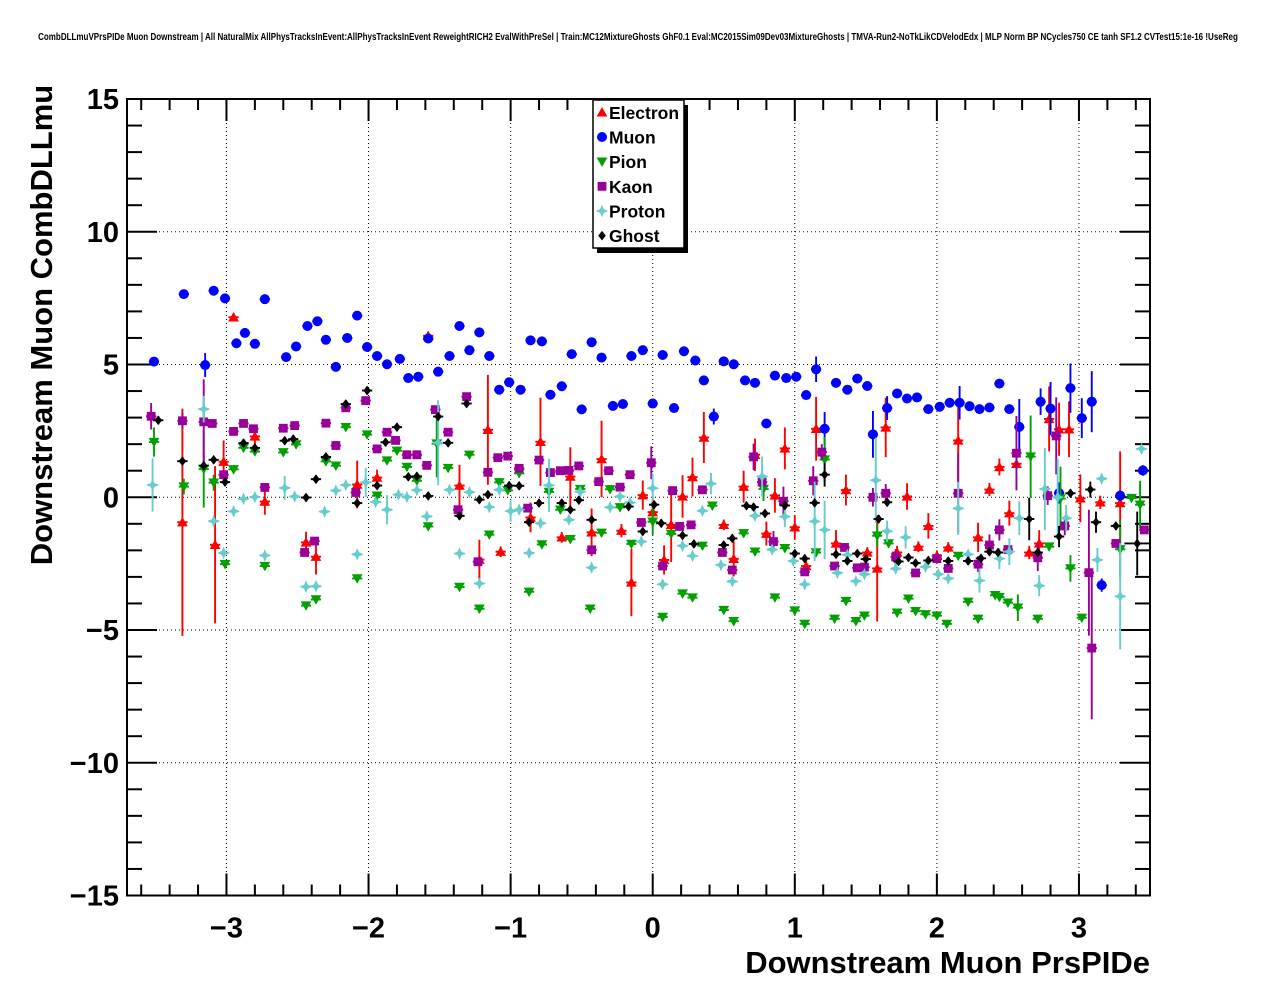 Image resolution: width=1276 pixels, height=996 pixels. I want to click on legend-box, so click(638, 174).